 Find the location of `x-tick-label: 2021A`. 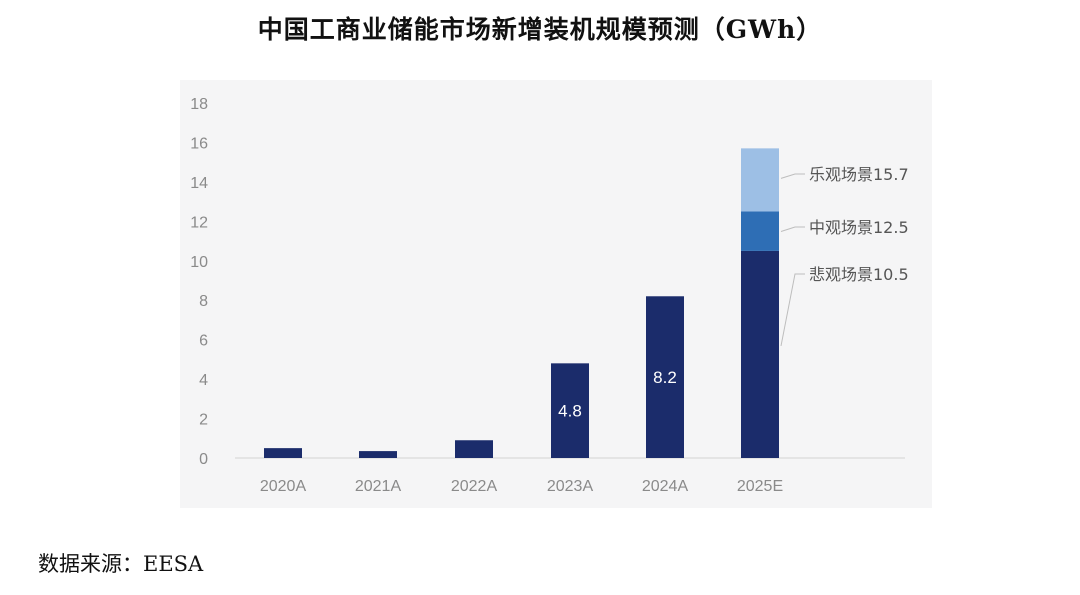

x-tick-label: 2021A is located at coordinates (378, 486).